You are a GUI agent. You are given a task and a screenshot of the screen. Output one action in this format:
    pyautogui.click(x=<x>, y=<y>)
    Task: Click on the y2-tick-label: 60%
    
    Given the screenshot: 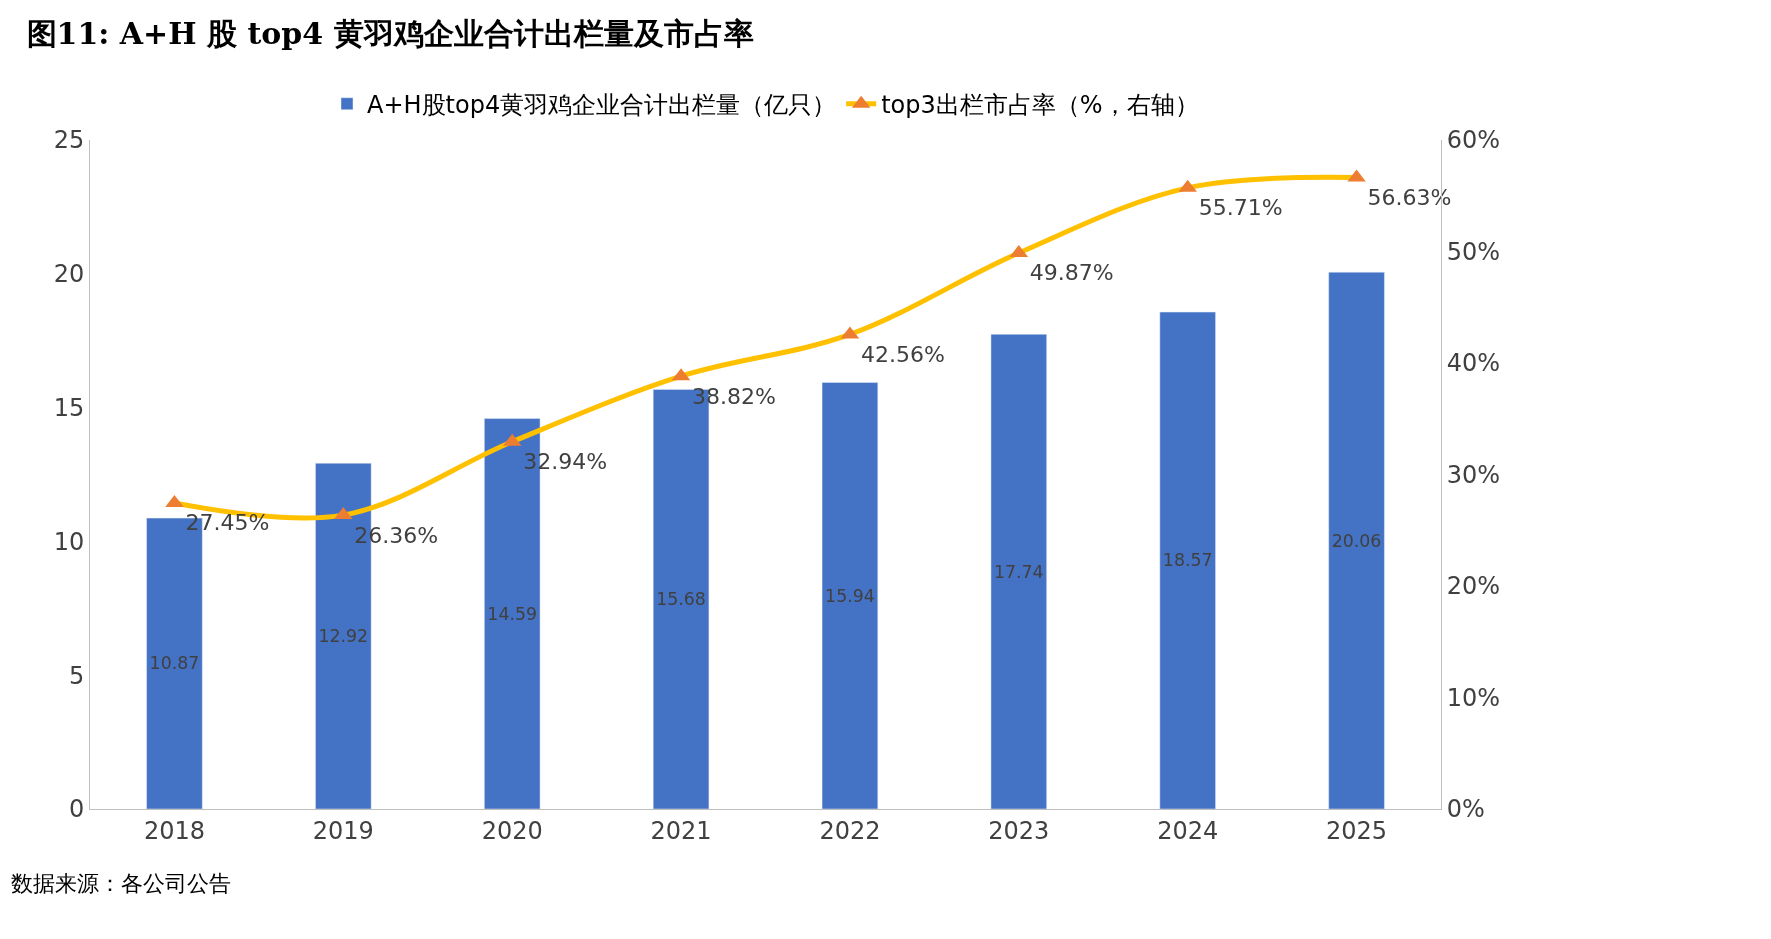 What is the action you would take?
    pyautogui.click(x=1473, y=140)
    